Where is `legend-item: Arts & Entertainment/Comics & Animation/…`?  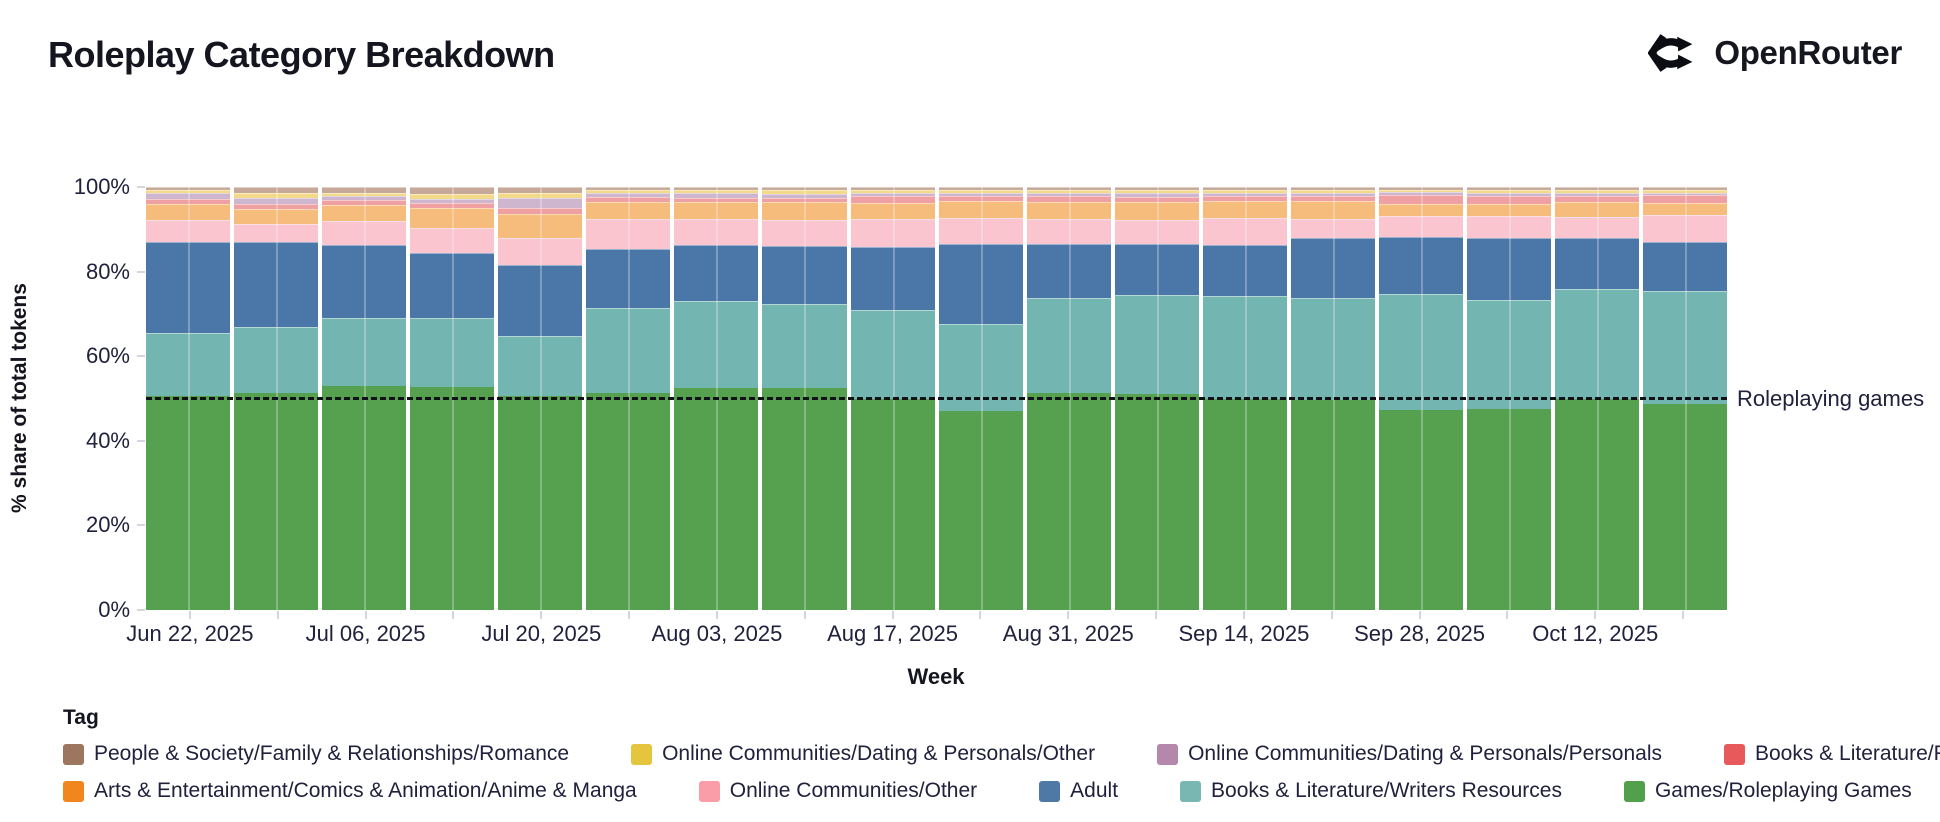 legend-item: Arts & Entertainment/Comics & Animation/… is located at coordinates (350, 791).